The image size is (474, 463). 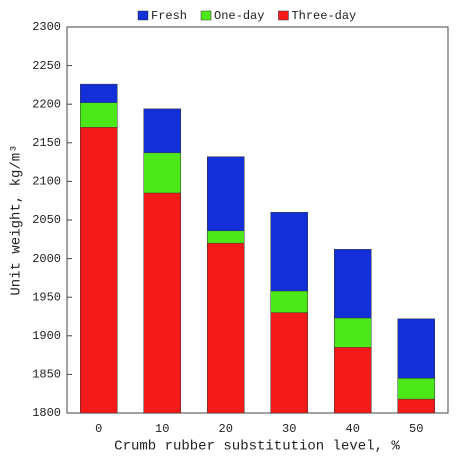 What do you see at coordinates (46, 375) in the screenshot?
I see `y-tick-label: 1850` at bounding box center [46, 375].